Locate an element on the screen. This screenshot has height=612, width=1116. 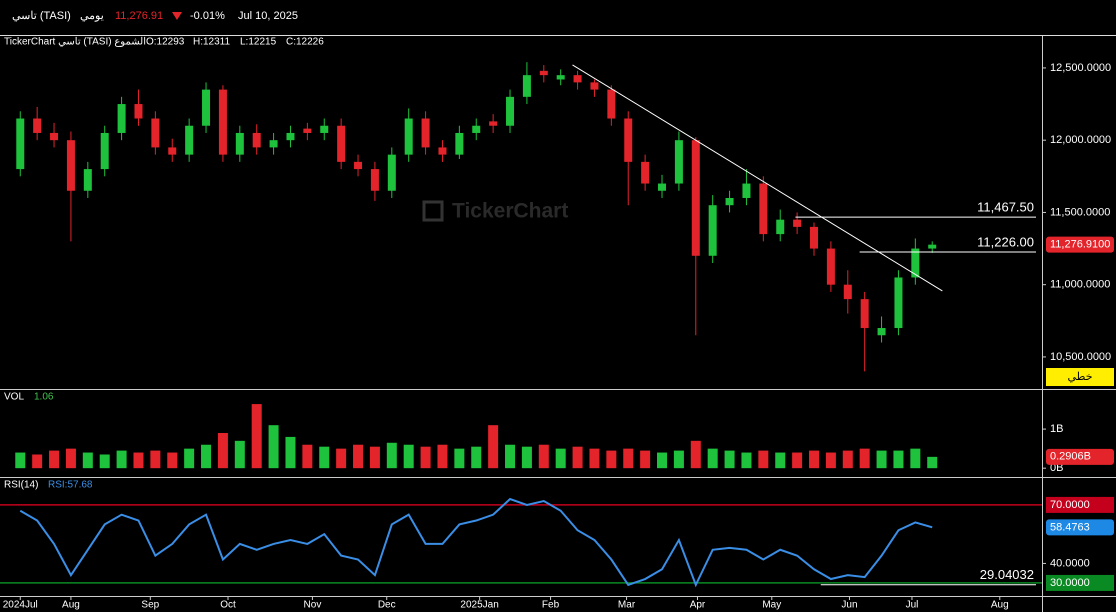
level-label: 11,467.50 is located at coordinates (1005, 207).